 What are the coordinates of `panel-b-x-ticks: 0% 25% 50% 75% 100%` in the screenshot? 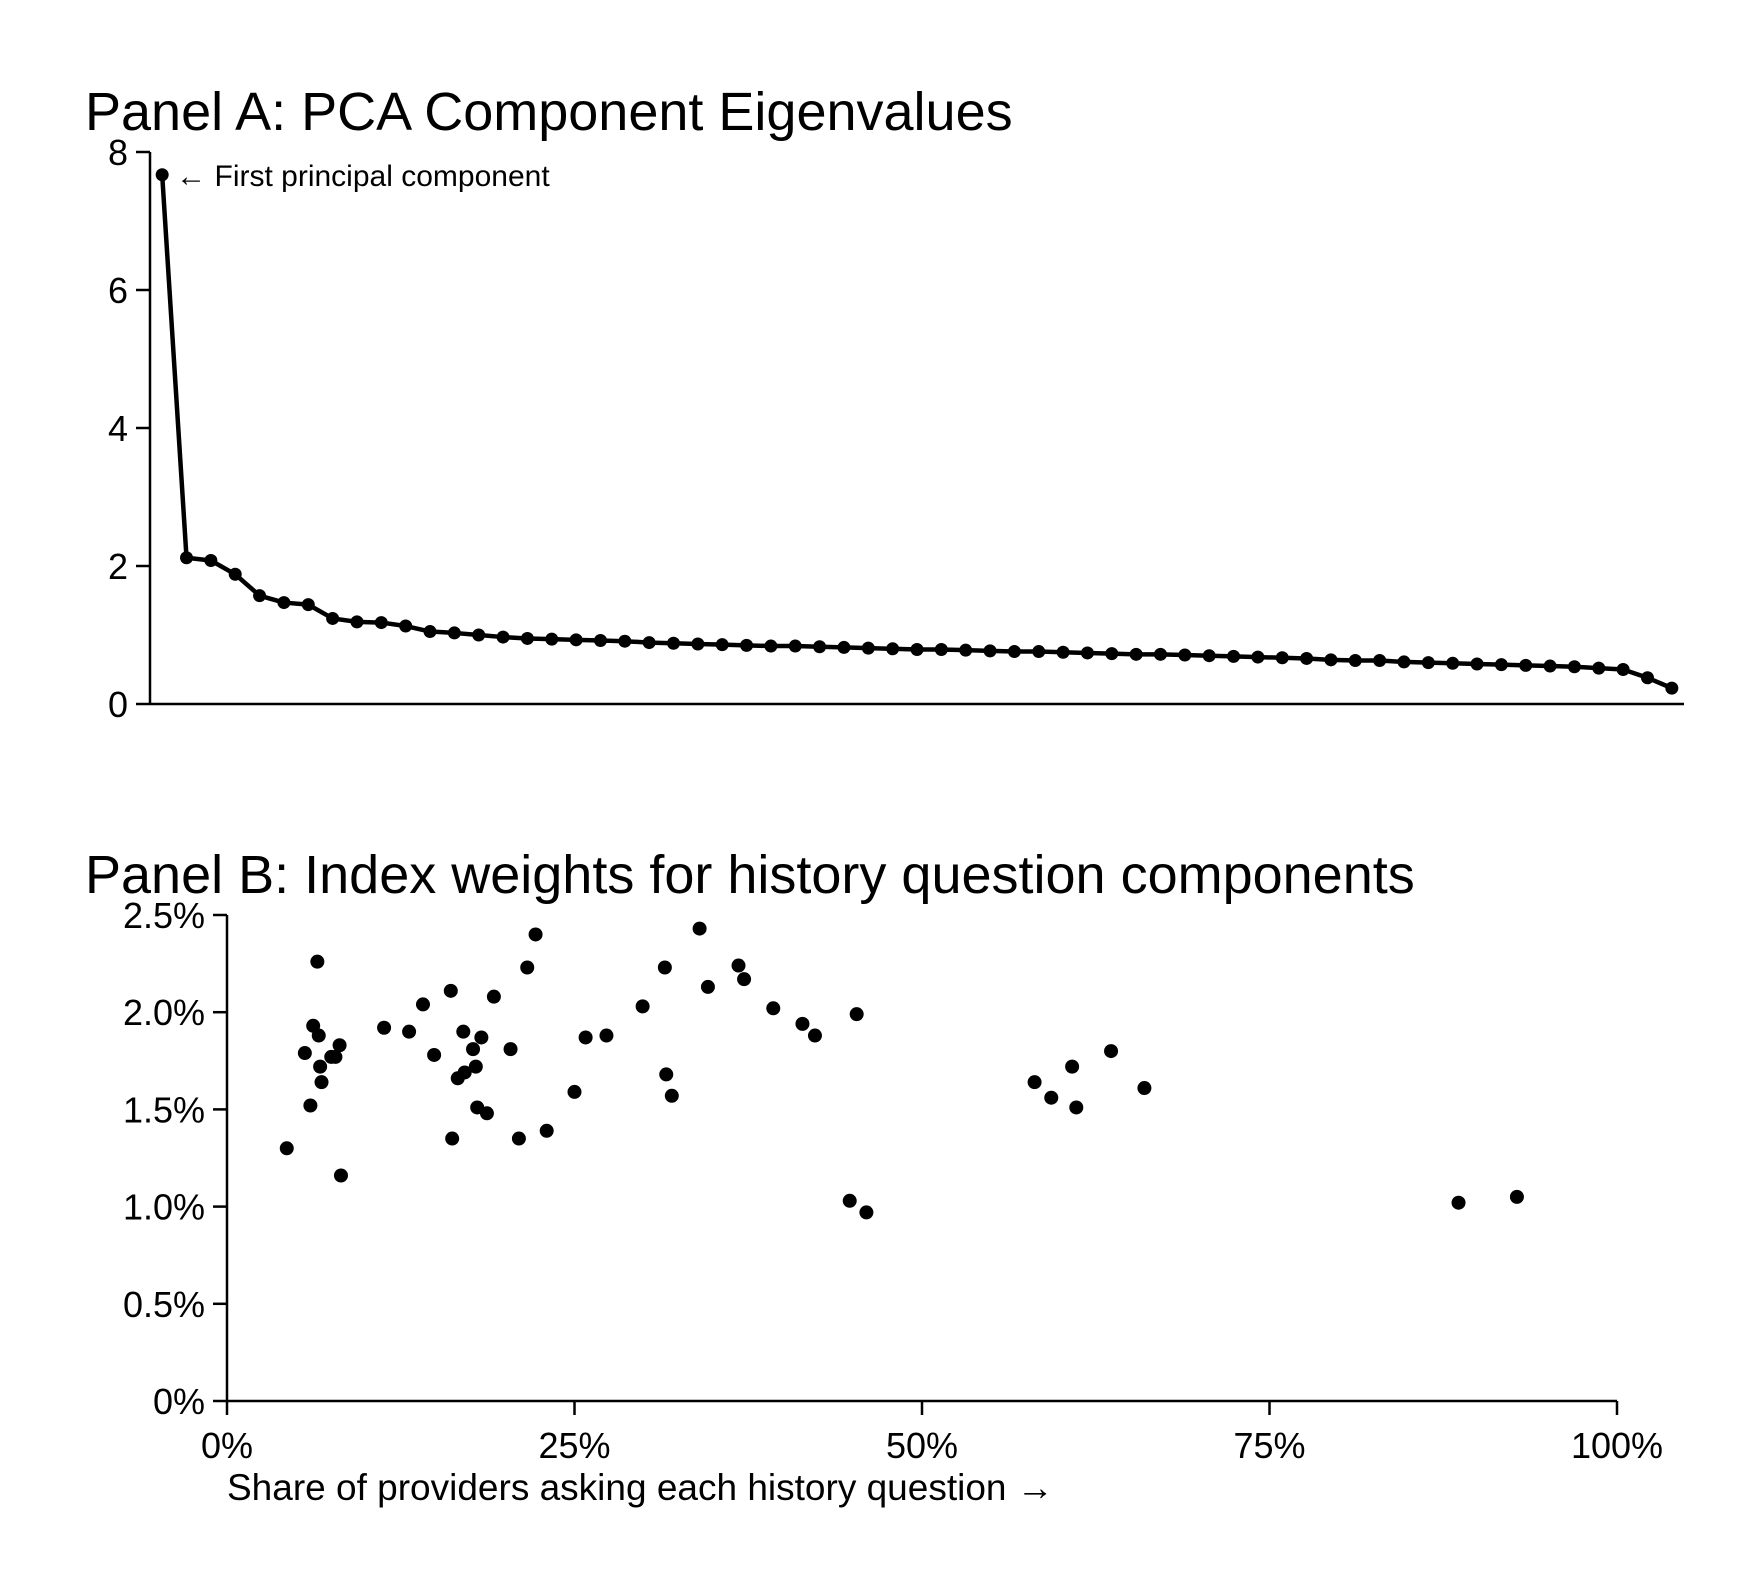 It's located at (932, 1433).